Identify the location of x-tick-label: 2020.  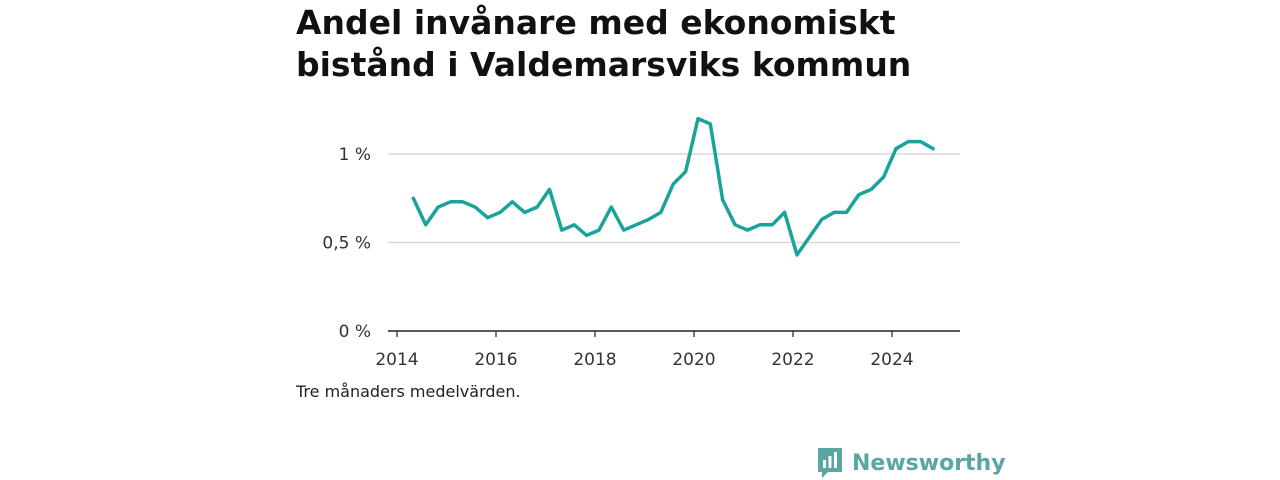
(693, 360).